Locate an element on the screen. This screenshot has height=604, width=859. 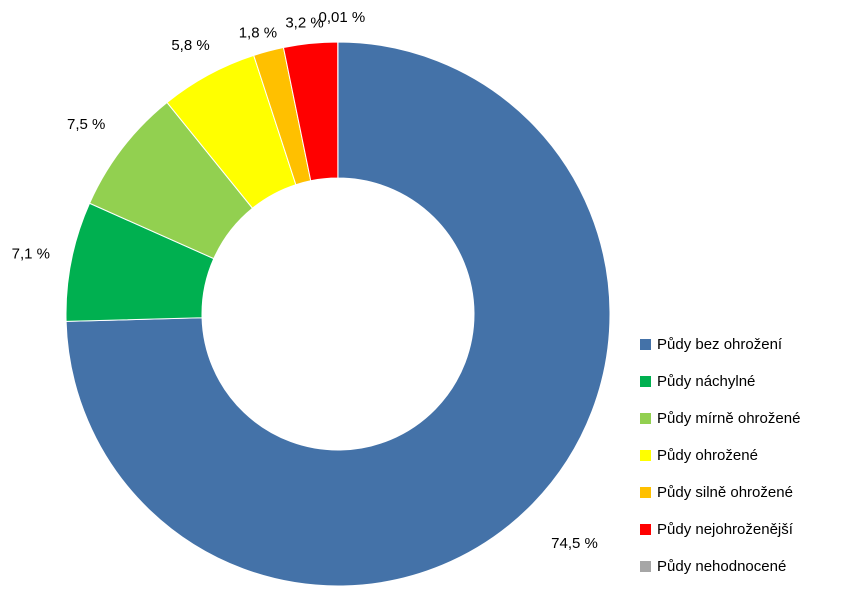
legend-item-3: Půdy mírně ohrožené is located at coordinates (747, 418).